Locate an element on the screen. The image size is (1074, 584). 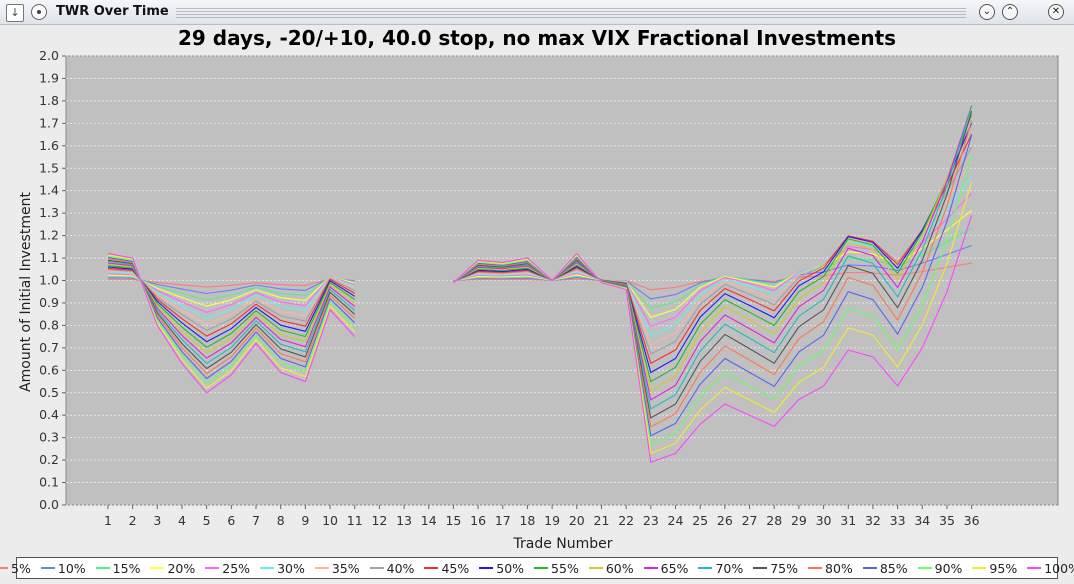
legend-item: 70% is located at coordinates (720, 568).